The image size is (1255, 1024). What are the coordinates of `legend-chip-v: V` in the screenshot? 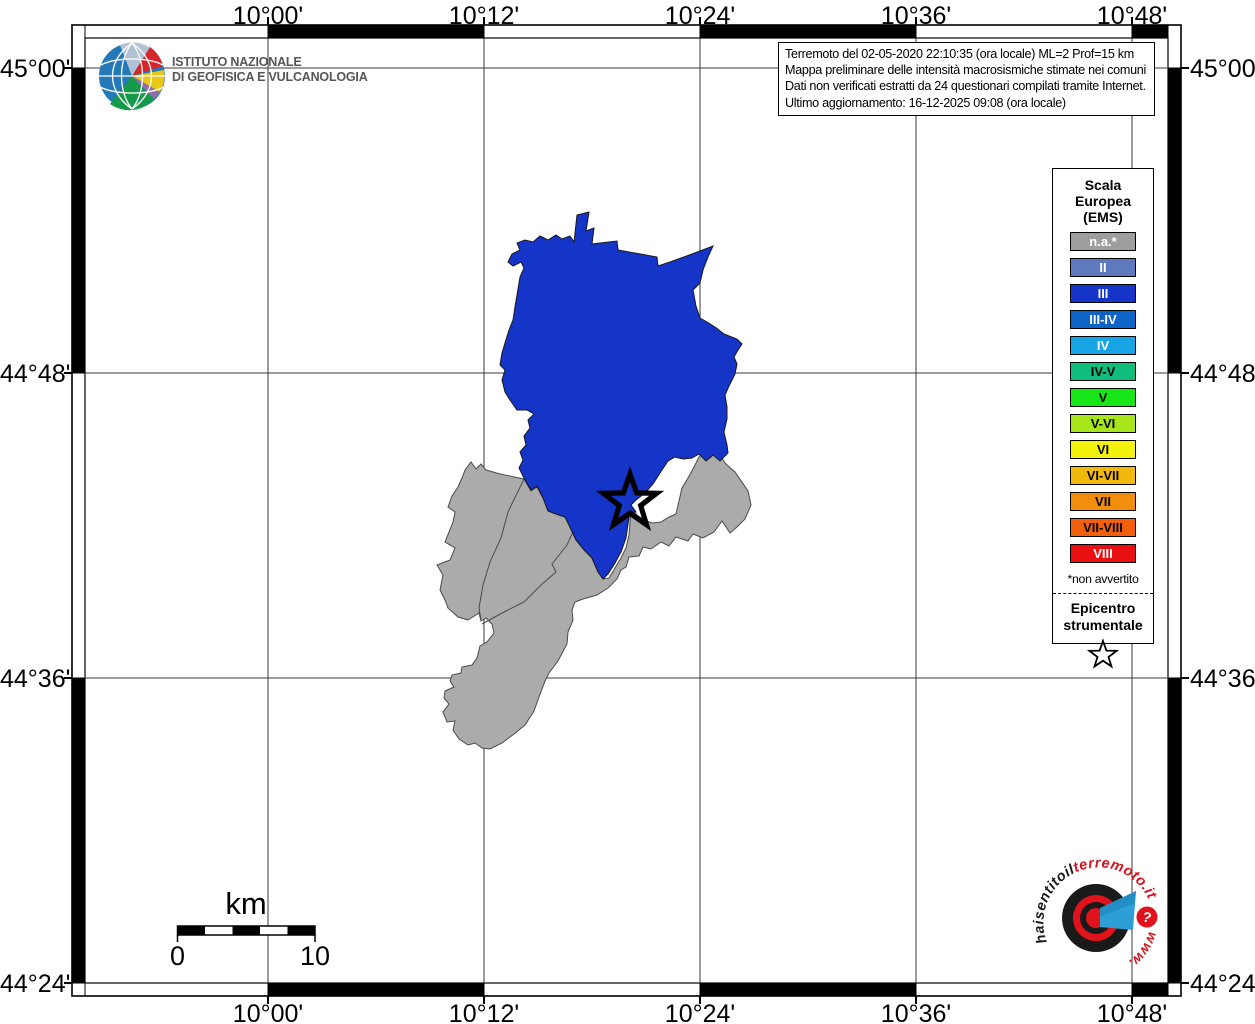 It's located at (1103, 397).